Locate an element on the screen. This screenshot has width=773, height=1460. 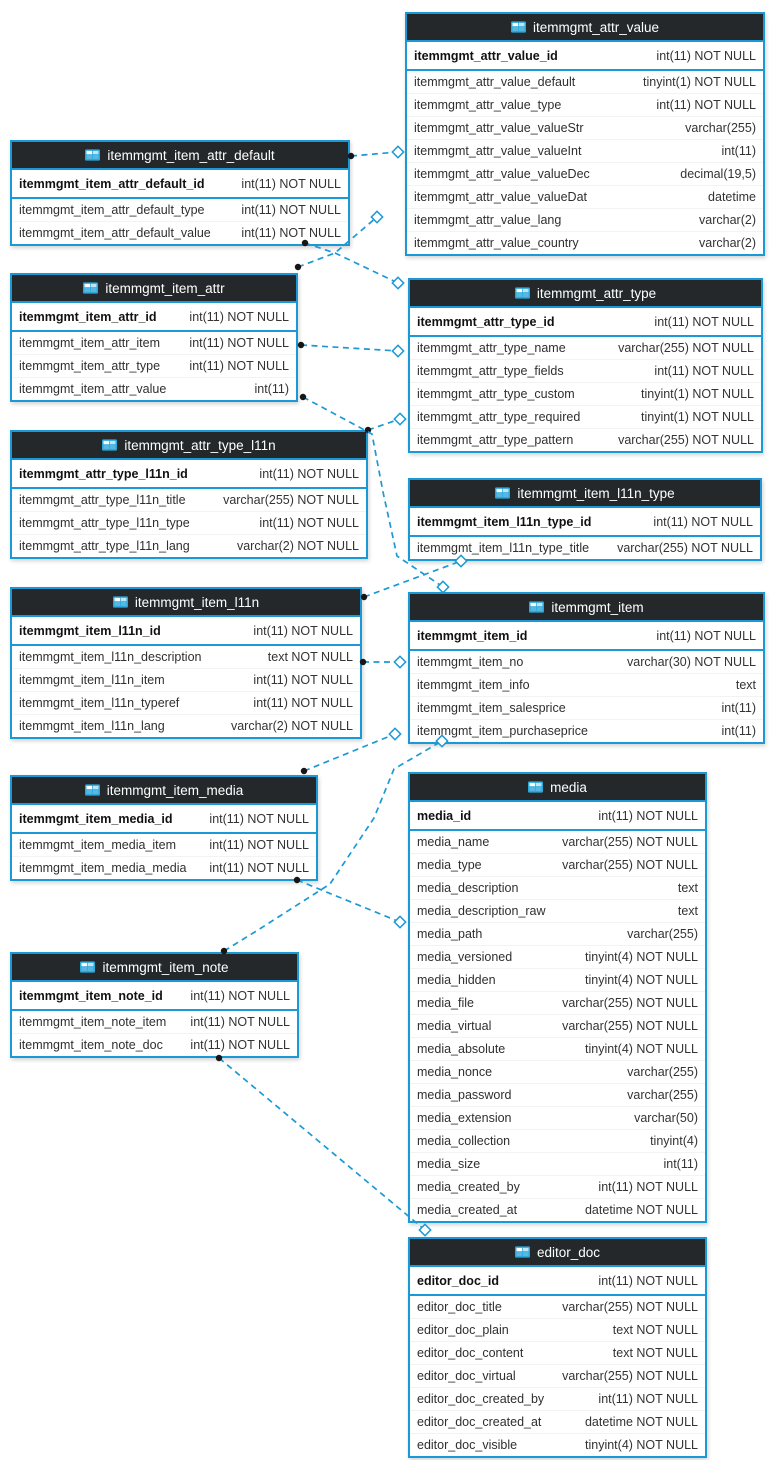
field-row: media_size int(11) is located at coordinates (557, 1164).